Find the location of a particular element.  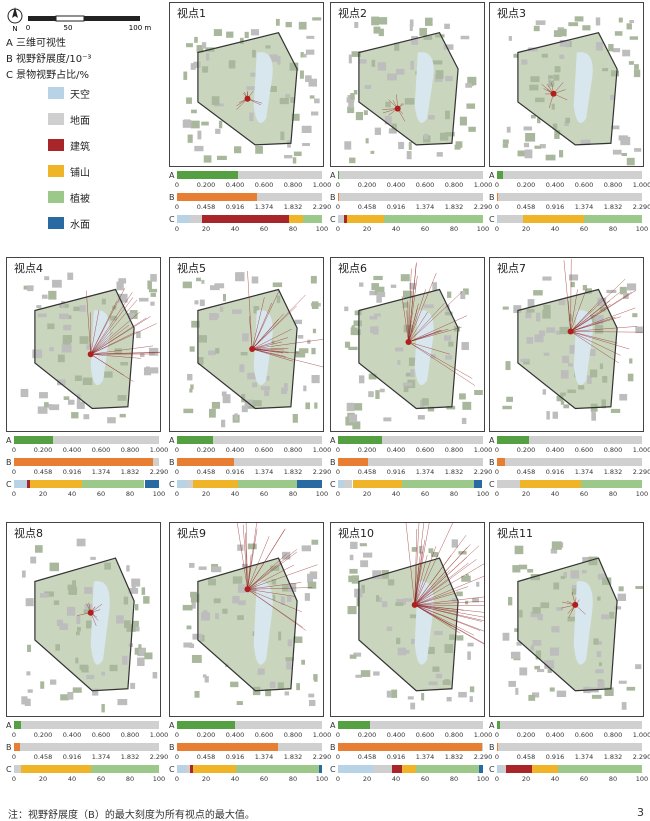

tick-label: 1.000 is located at coordinates (159, 735).